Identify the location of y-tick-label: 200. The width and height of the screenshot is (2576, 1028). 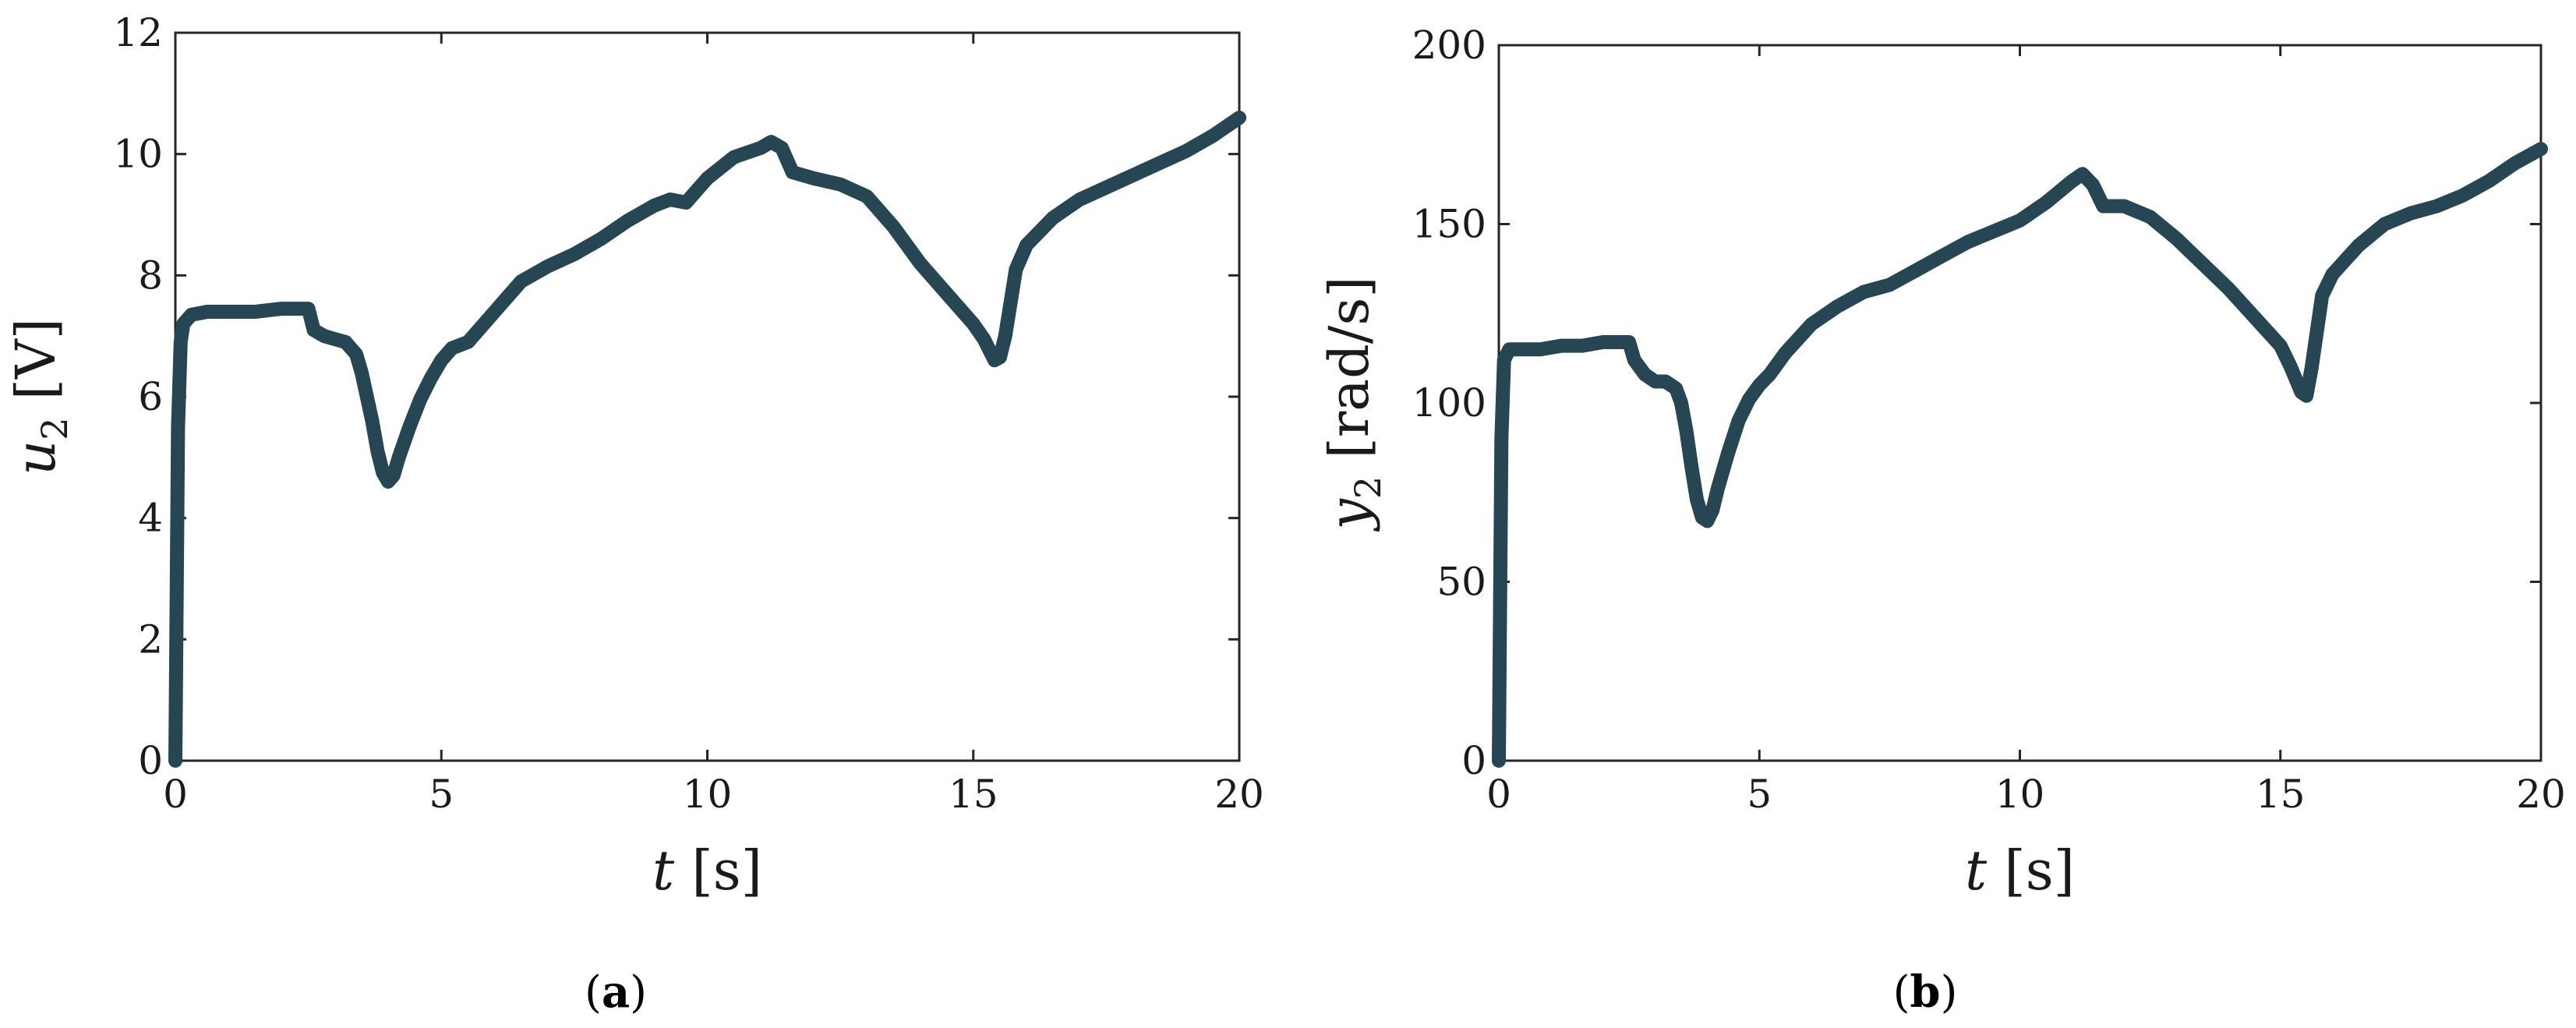
(1449, 45).